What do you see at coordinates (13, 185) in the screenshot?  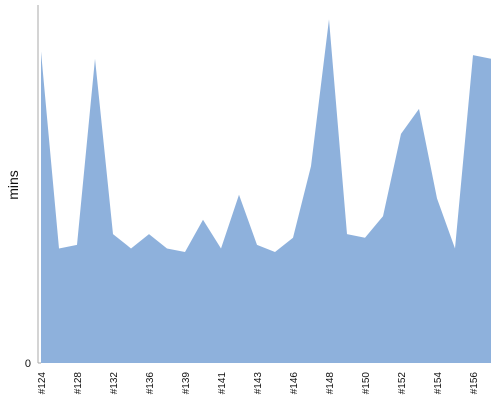 I see `y-axis-label: mins` at bounding box center [13, 185].